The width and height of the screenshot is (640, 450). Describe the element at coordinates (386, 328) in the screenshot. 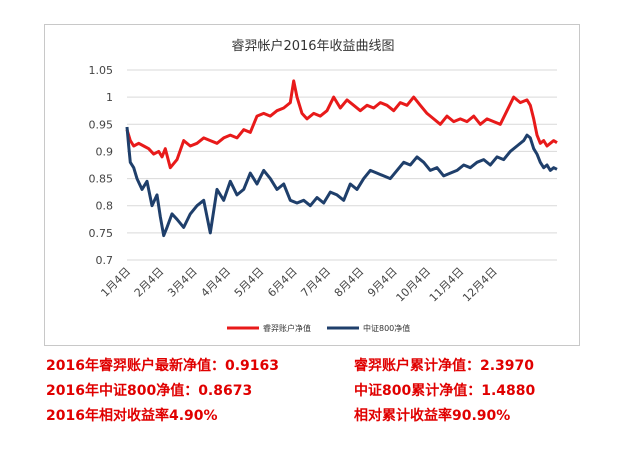

I see `legend-label-csi800: 中证800净值` at that location.